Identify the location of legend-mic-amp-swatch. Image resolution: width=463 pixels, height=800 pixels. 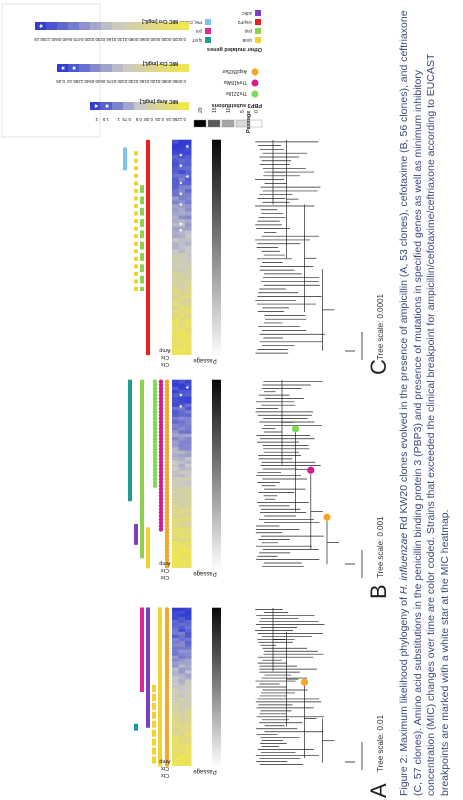
(139, 106).